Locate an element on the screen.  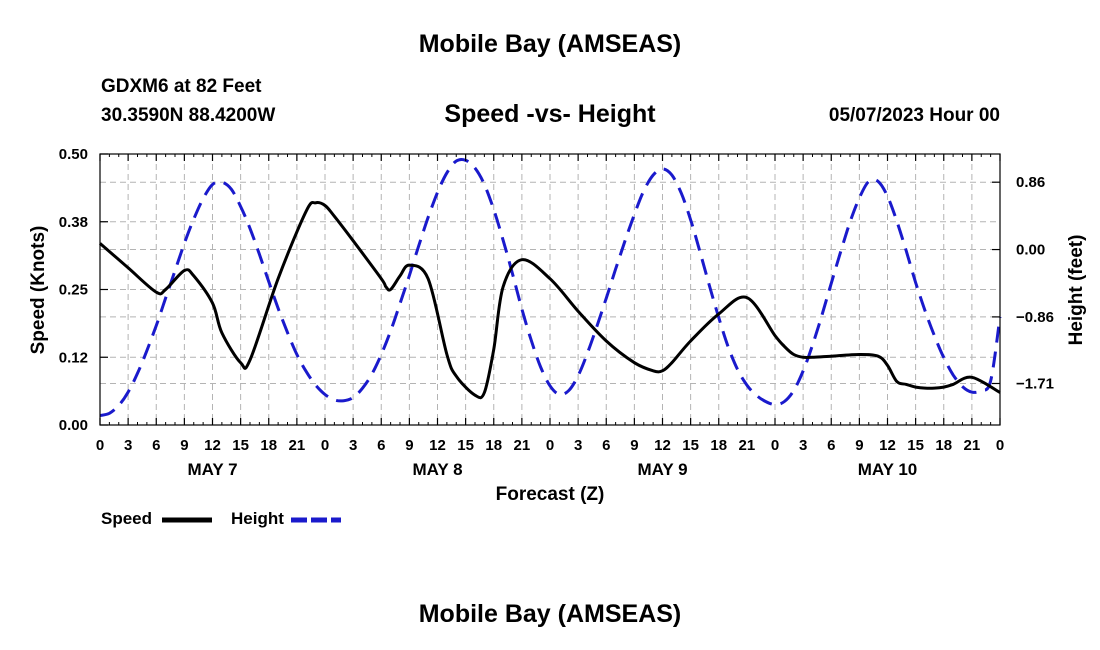
y-tick-label: 0.00 is located at coordinates (73, 425).